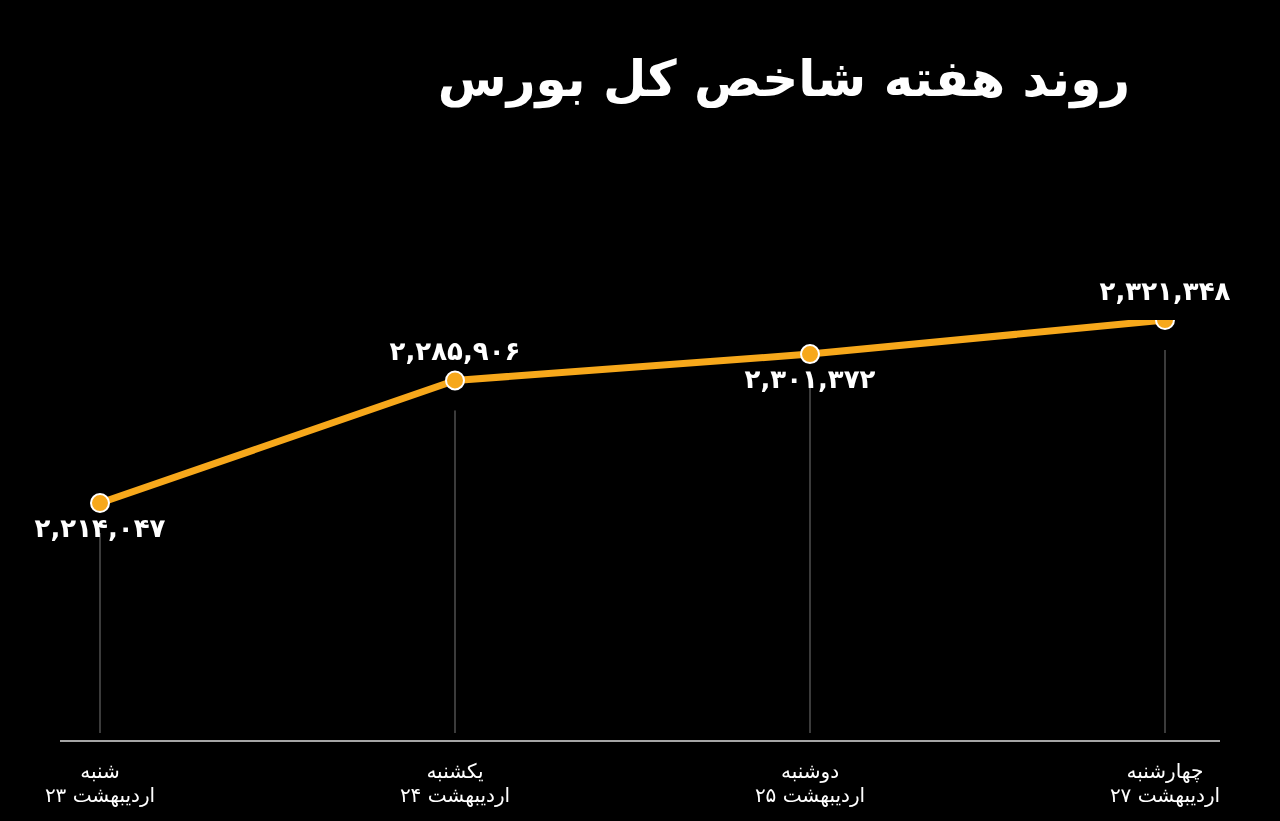 This screenshot has width=1280, height=821. I want to click on x-tick-label: چهارشنبه ۲۷ اردیبهشت, so click(1165, 783).